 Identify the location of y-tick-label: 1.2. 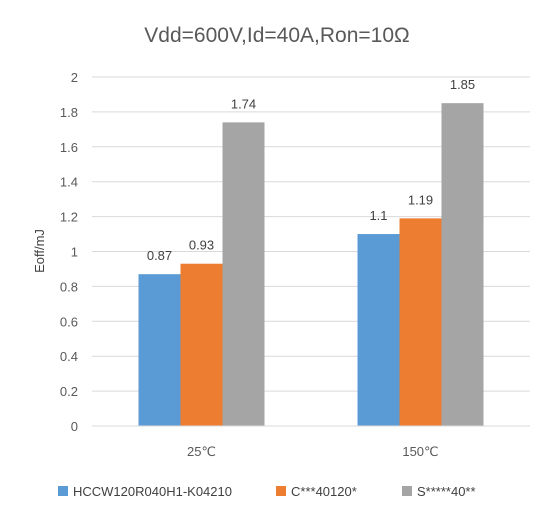
(69, 217).